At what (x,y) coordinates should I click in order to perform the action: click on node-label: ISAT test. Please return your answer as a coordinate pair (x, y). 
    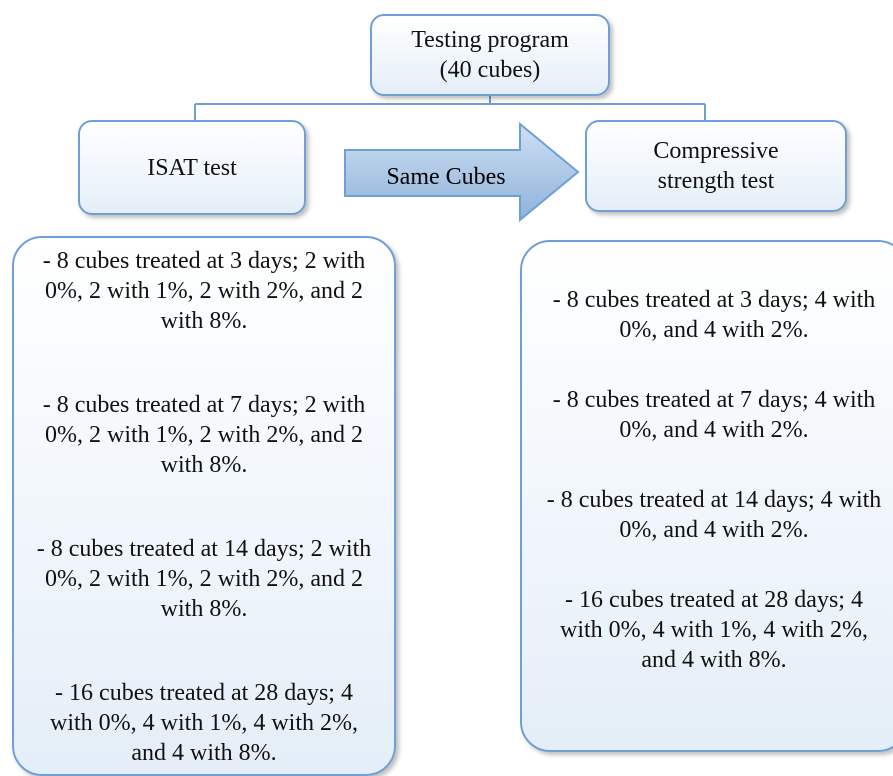
    Looking at the image, I should click on (192, 167).